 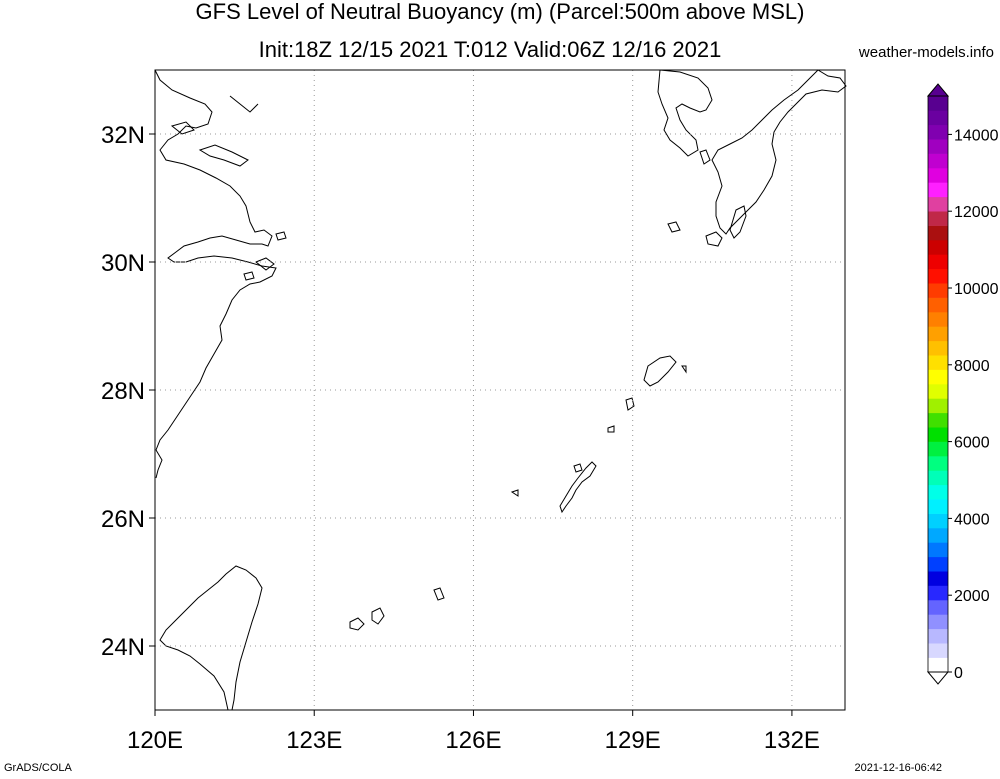 What do you see at coordinates (123, 391) in the screenshot?
I see `y-tick-label: 28N` at bounding box center [123, 391].